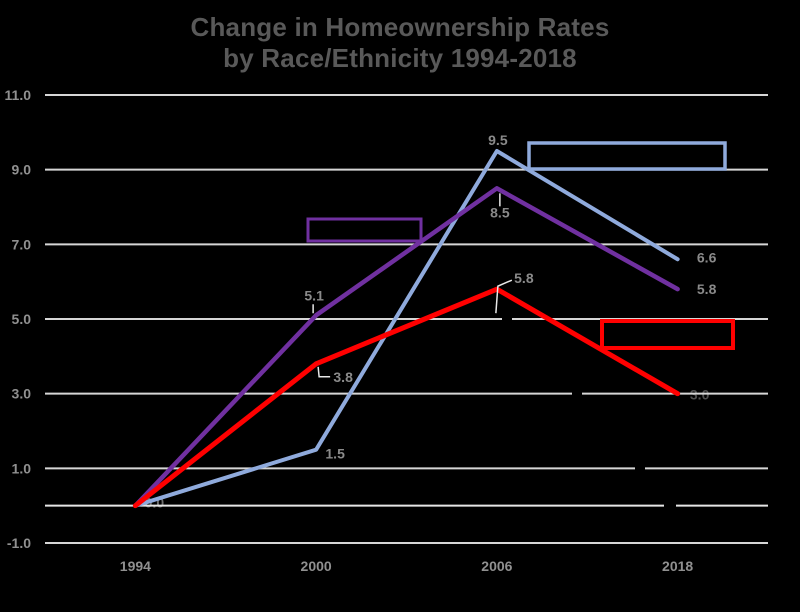 This screenshot has width=800, height=612. I want to click on red-highlight-box, so click(667, 334).